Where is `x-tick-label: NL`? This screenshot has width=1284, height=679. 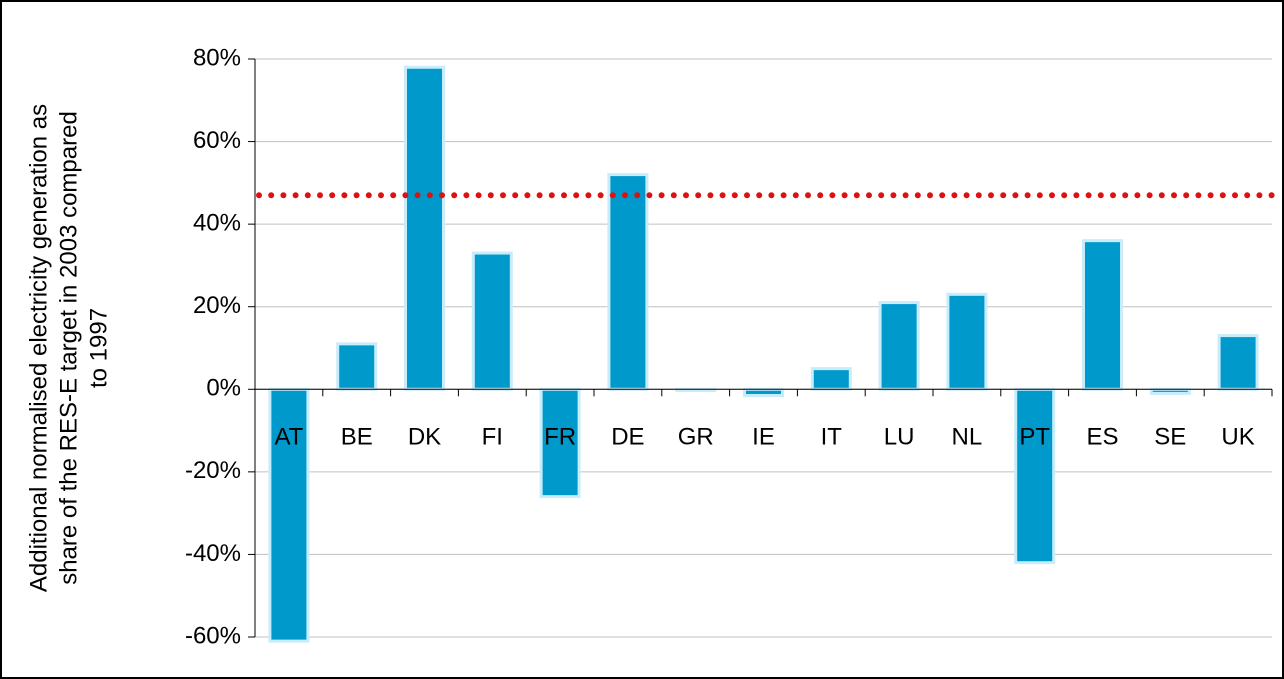 x-tick-label: NL is located at coordinates (967, 437).